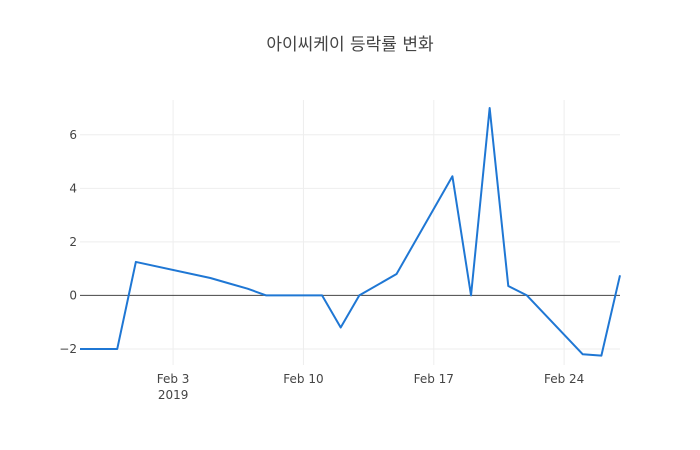  Describe the element at coordinates (434, 379) in the screenshot. I see `x-tick-label: Feb 17` at that location.